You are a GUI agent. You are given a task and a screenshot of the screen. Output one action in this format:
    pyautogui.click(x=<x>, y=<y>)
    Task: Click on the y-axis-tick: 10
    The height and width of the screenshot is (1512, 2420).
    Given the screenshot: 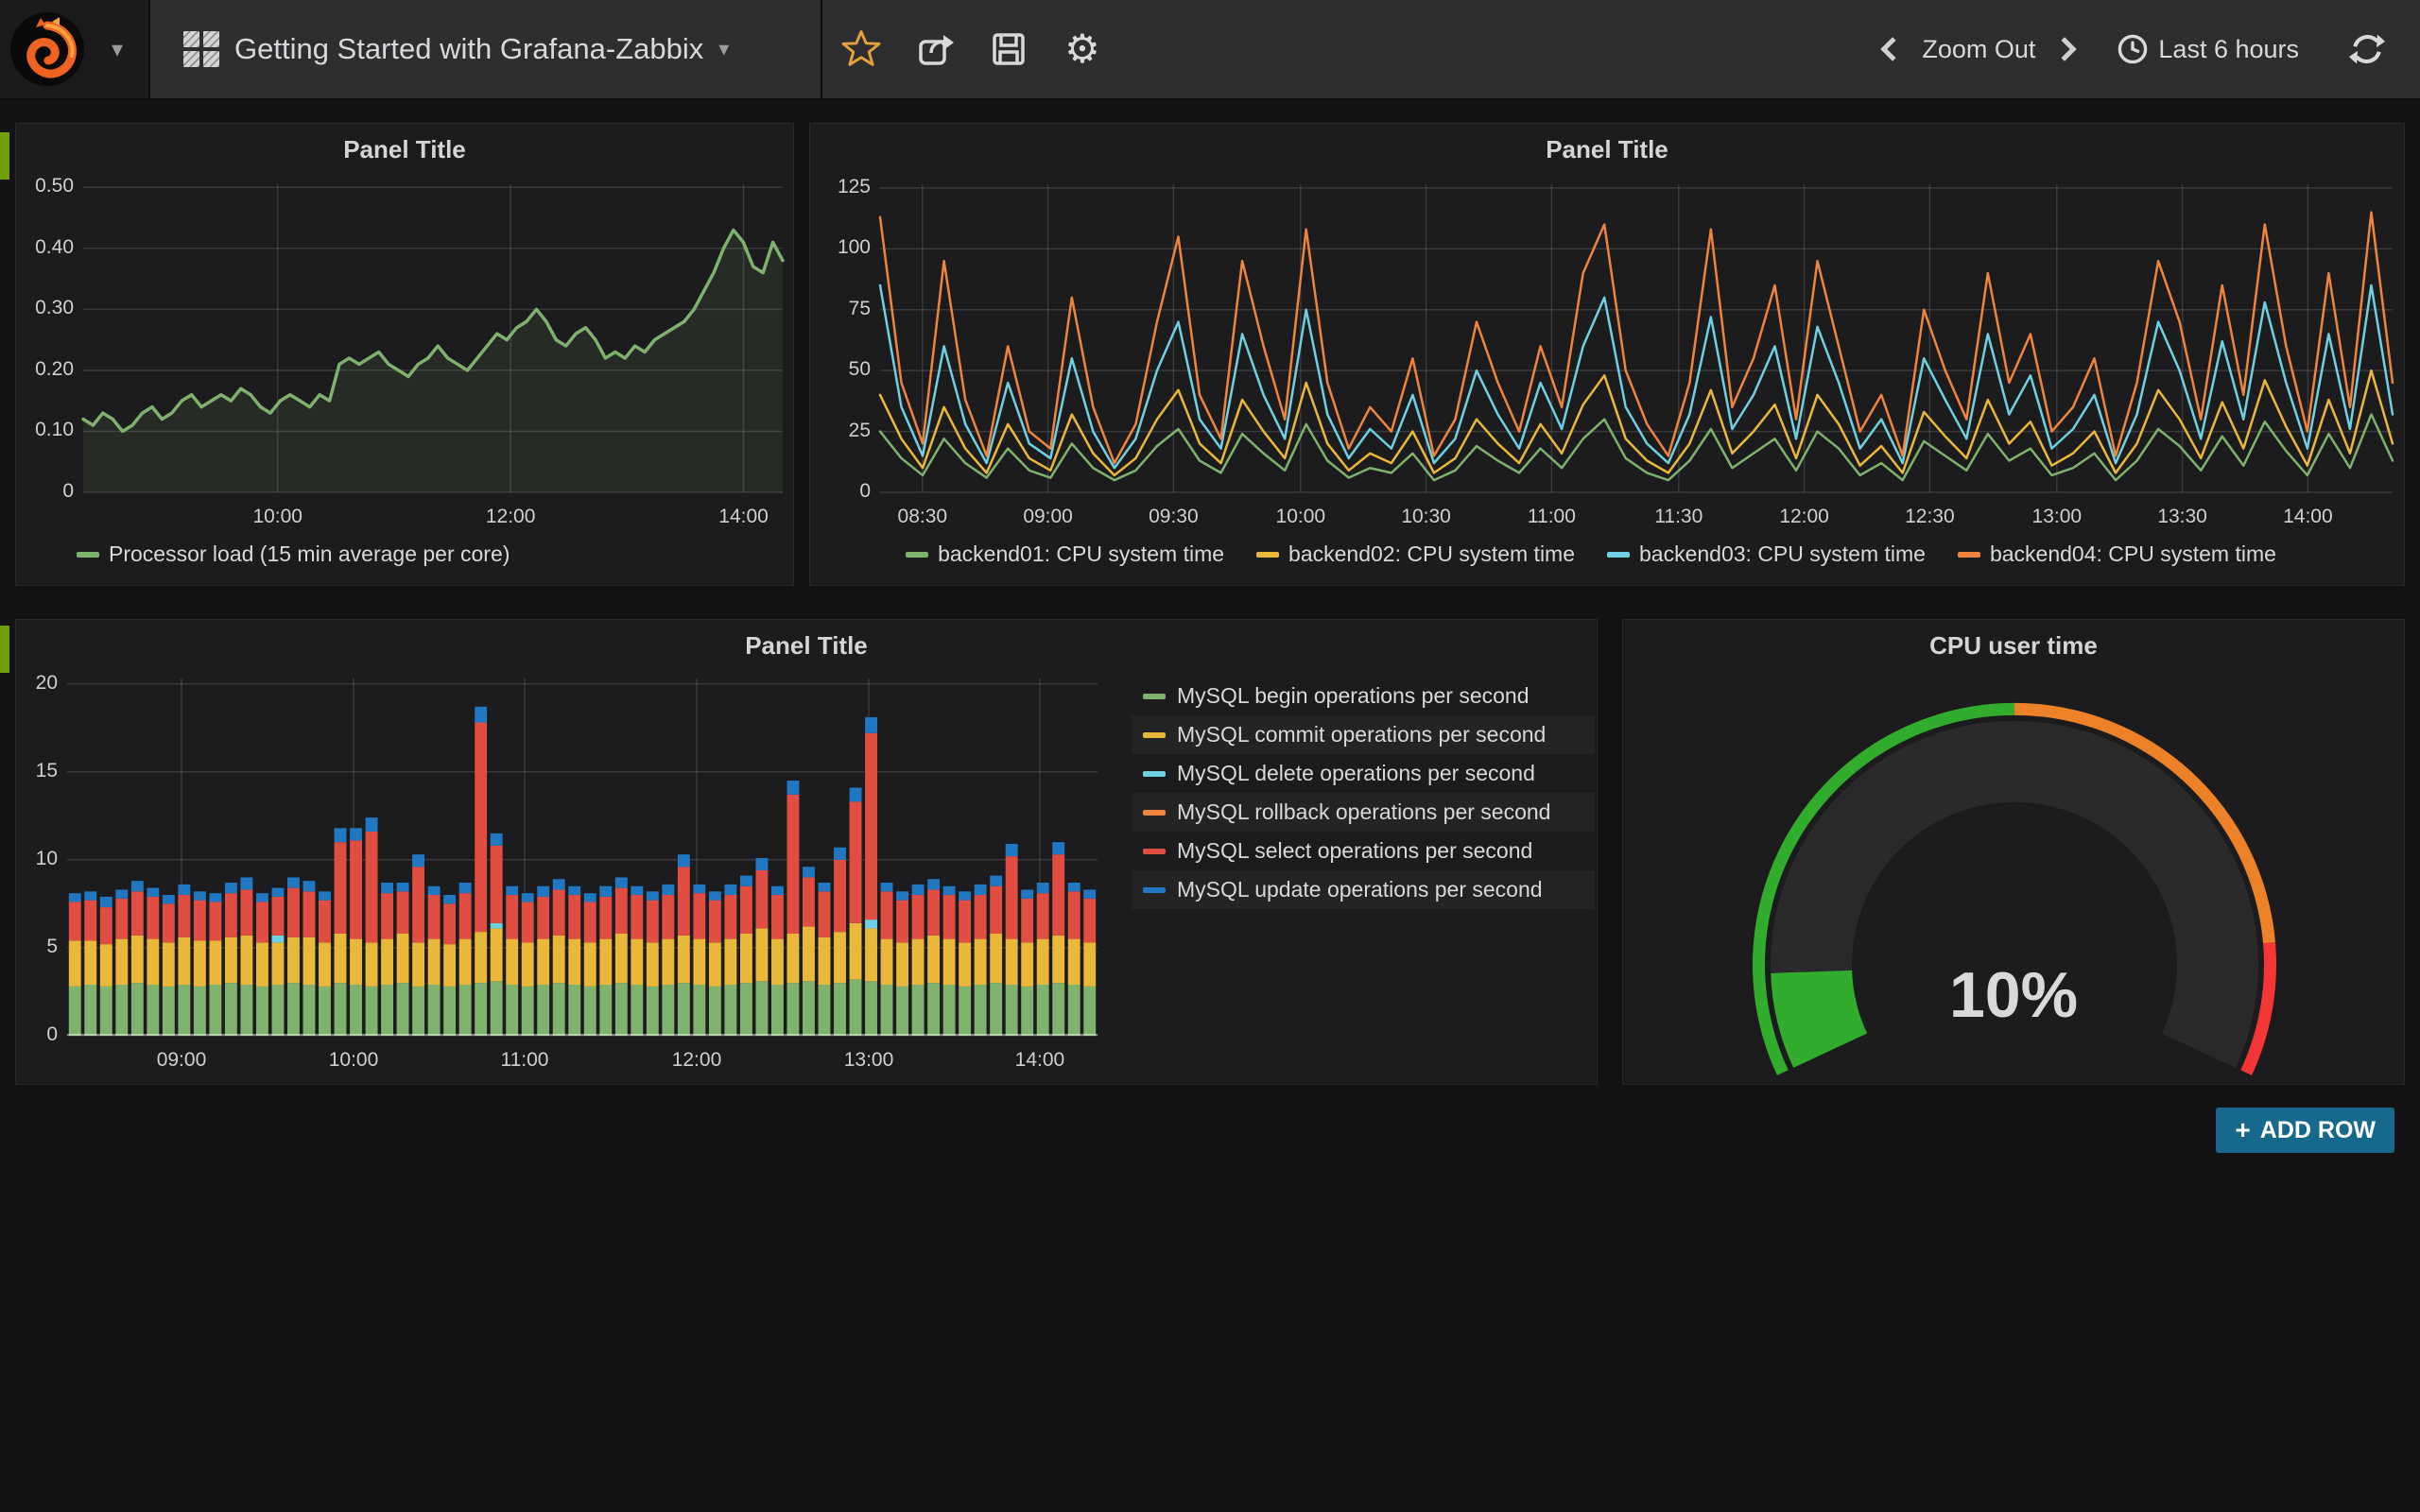 What is the action you would take?
    pyautogui.click(x=46, y=858)
    